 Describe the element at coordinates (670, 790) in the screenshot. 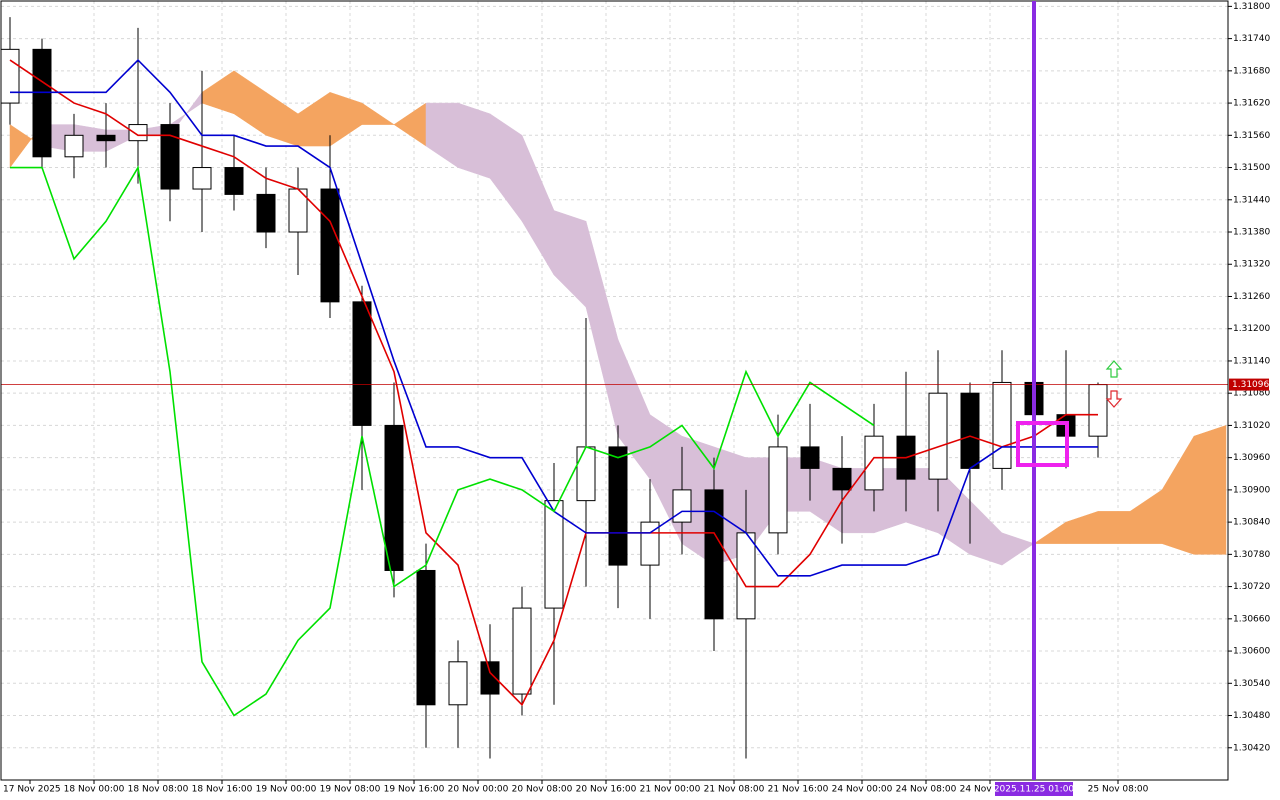

I see `x-tick-label: 21 Nov 00:00` at that location.